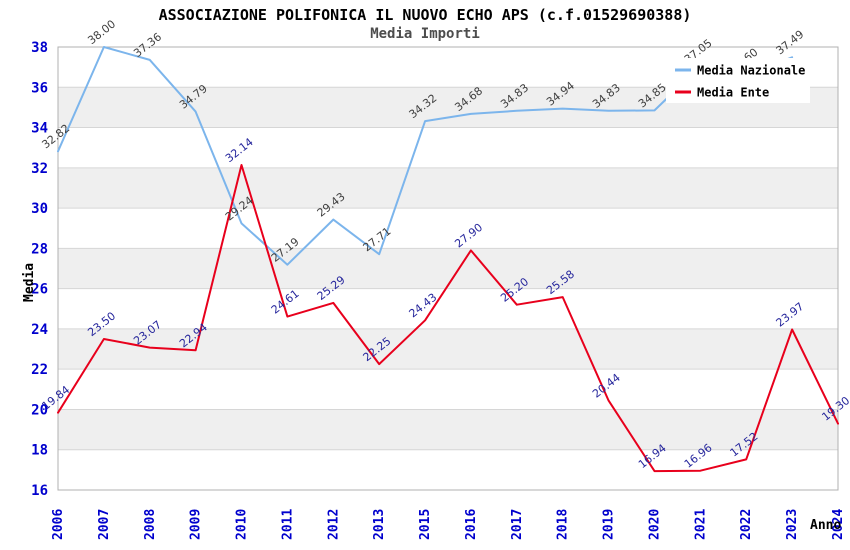 This screenshot has width=850, height=550. I want to click on y-tick-label: 20, so click(39, 410).